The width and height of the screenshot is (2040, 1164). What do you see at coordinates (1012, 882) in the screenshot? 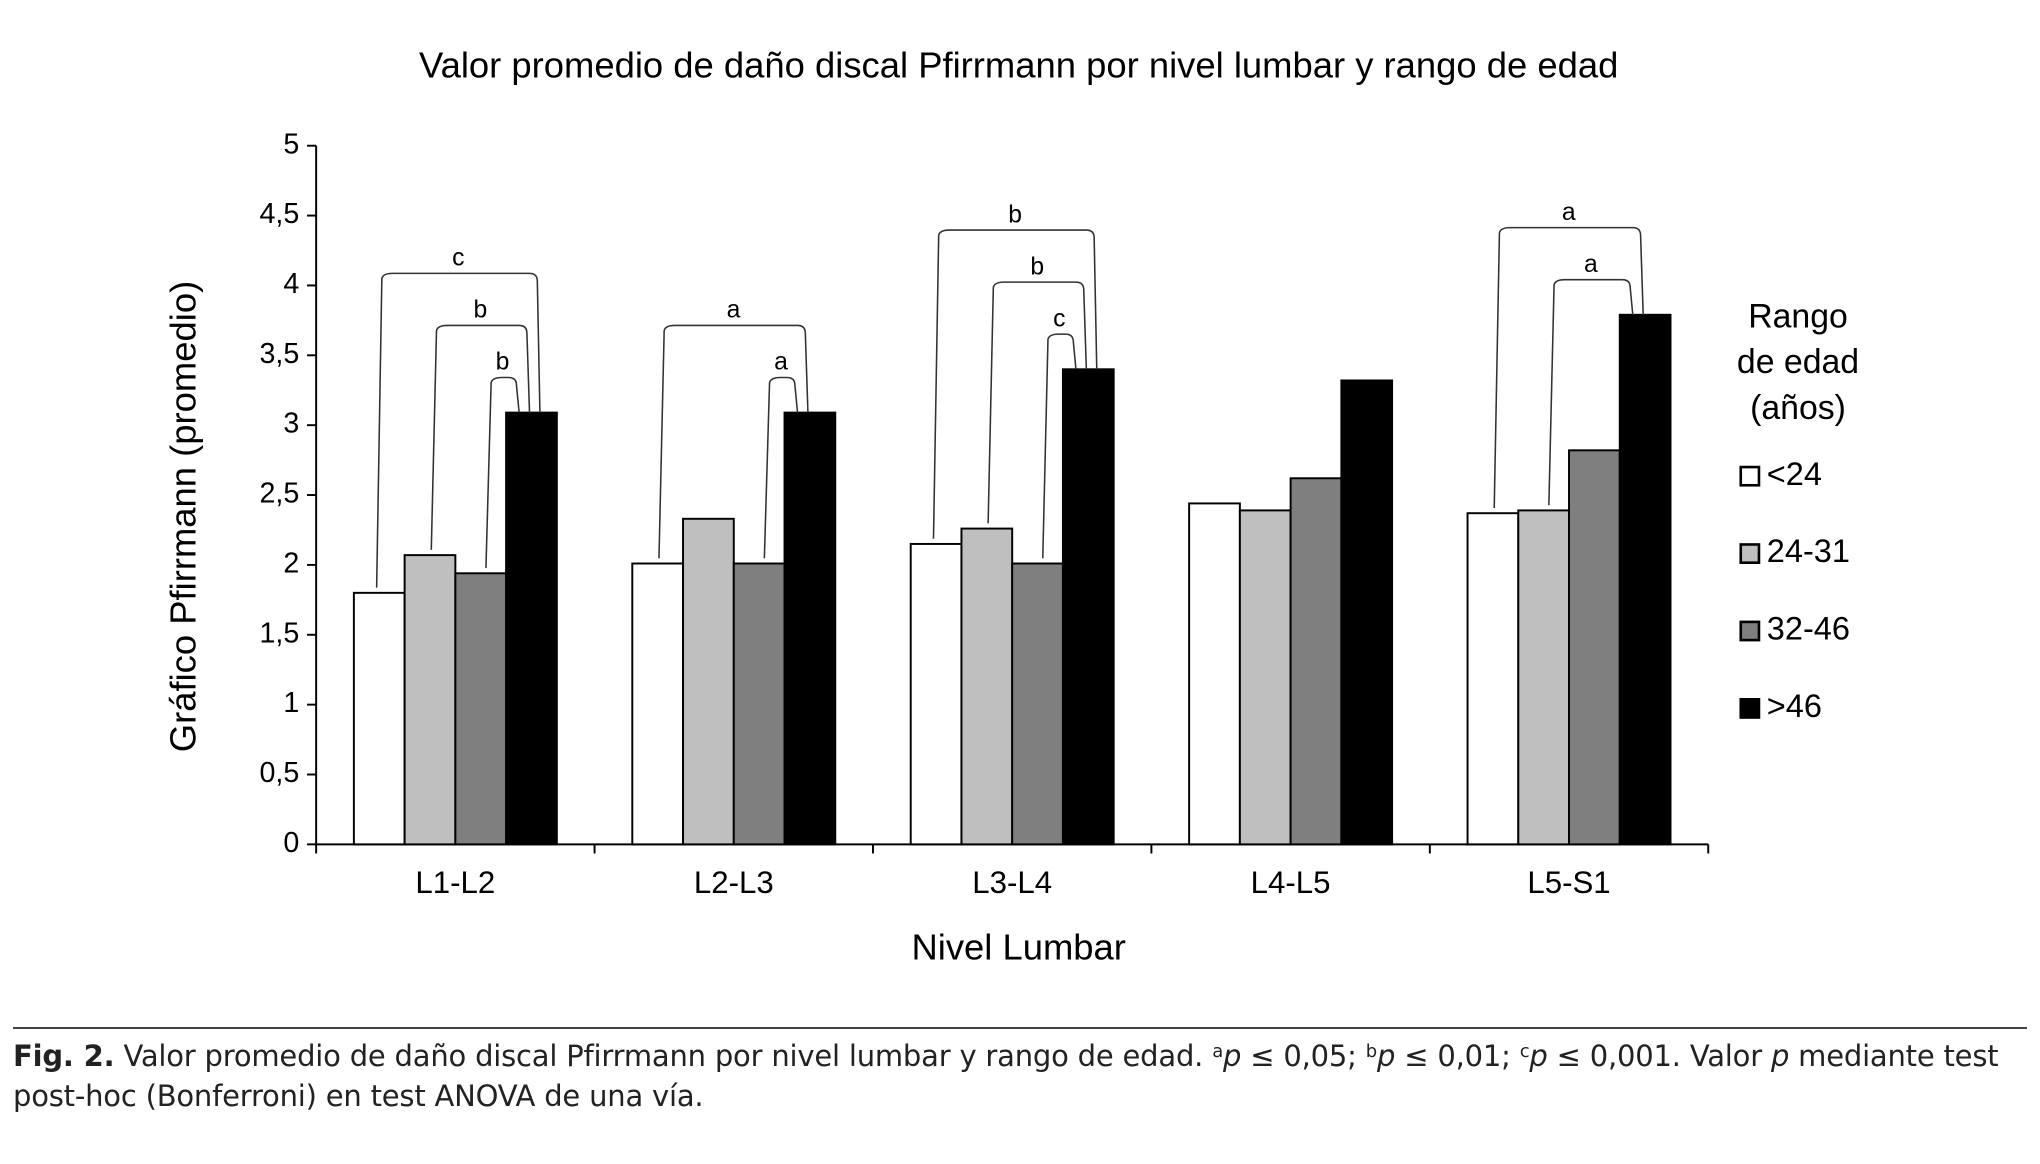
I see `x-tick-label: L3-L4` at bounding box center [1012, 882].